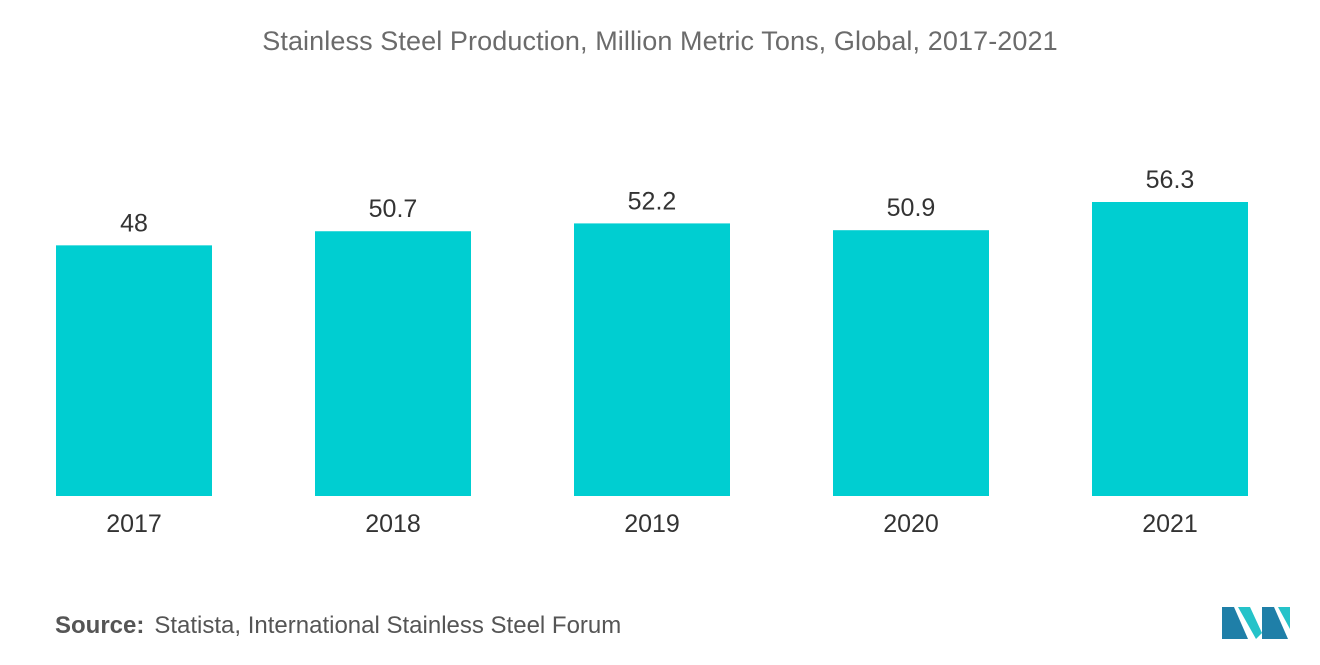 Image resolution: width=1320 pixels, height=665 pixels. Describe the element at coordinates (1170, 524) in the screenshot. I see `x-tick-label-2021: 2021` at that location.